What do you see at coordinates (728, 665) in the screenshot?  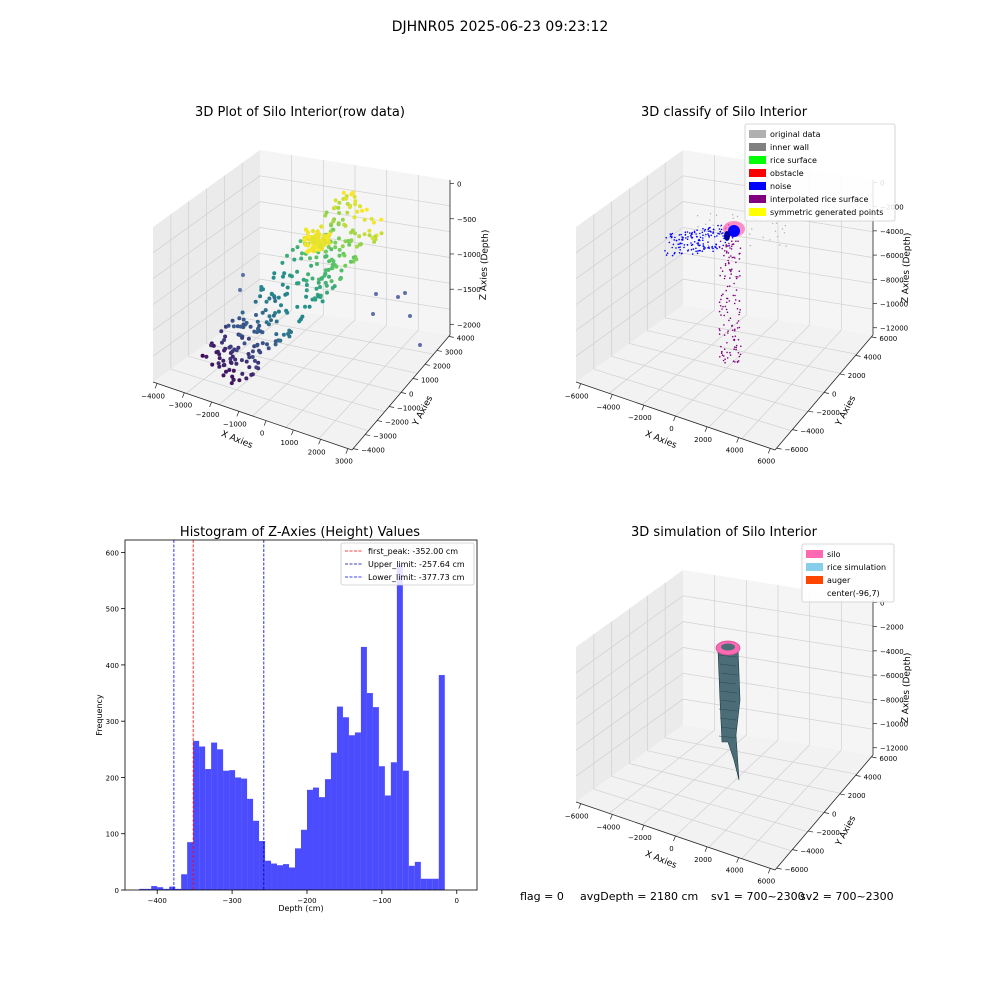 I see `surface-mesh-line` at bounding box center [728, 665].